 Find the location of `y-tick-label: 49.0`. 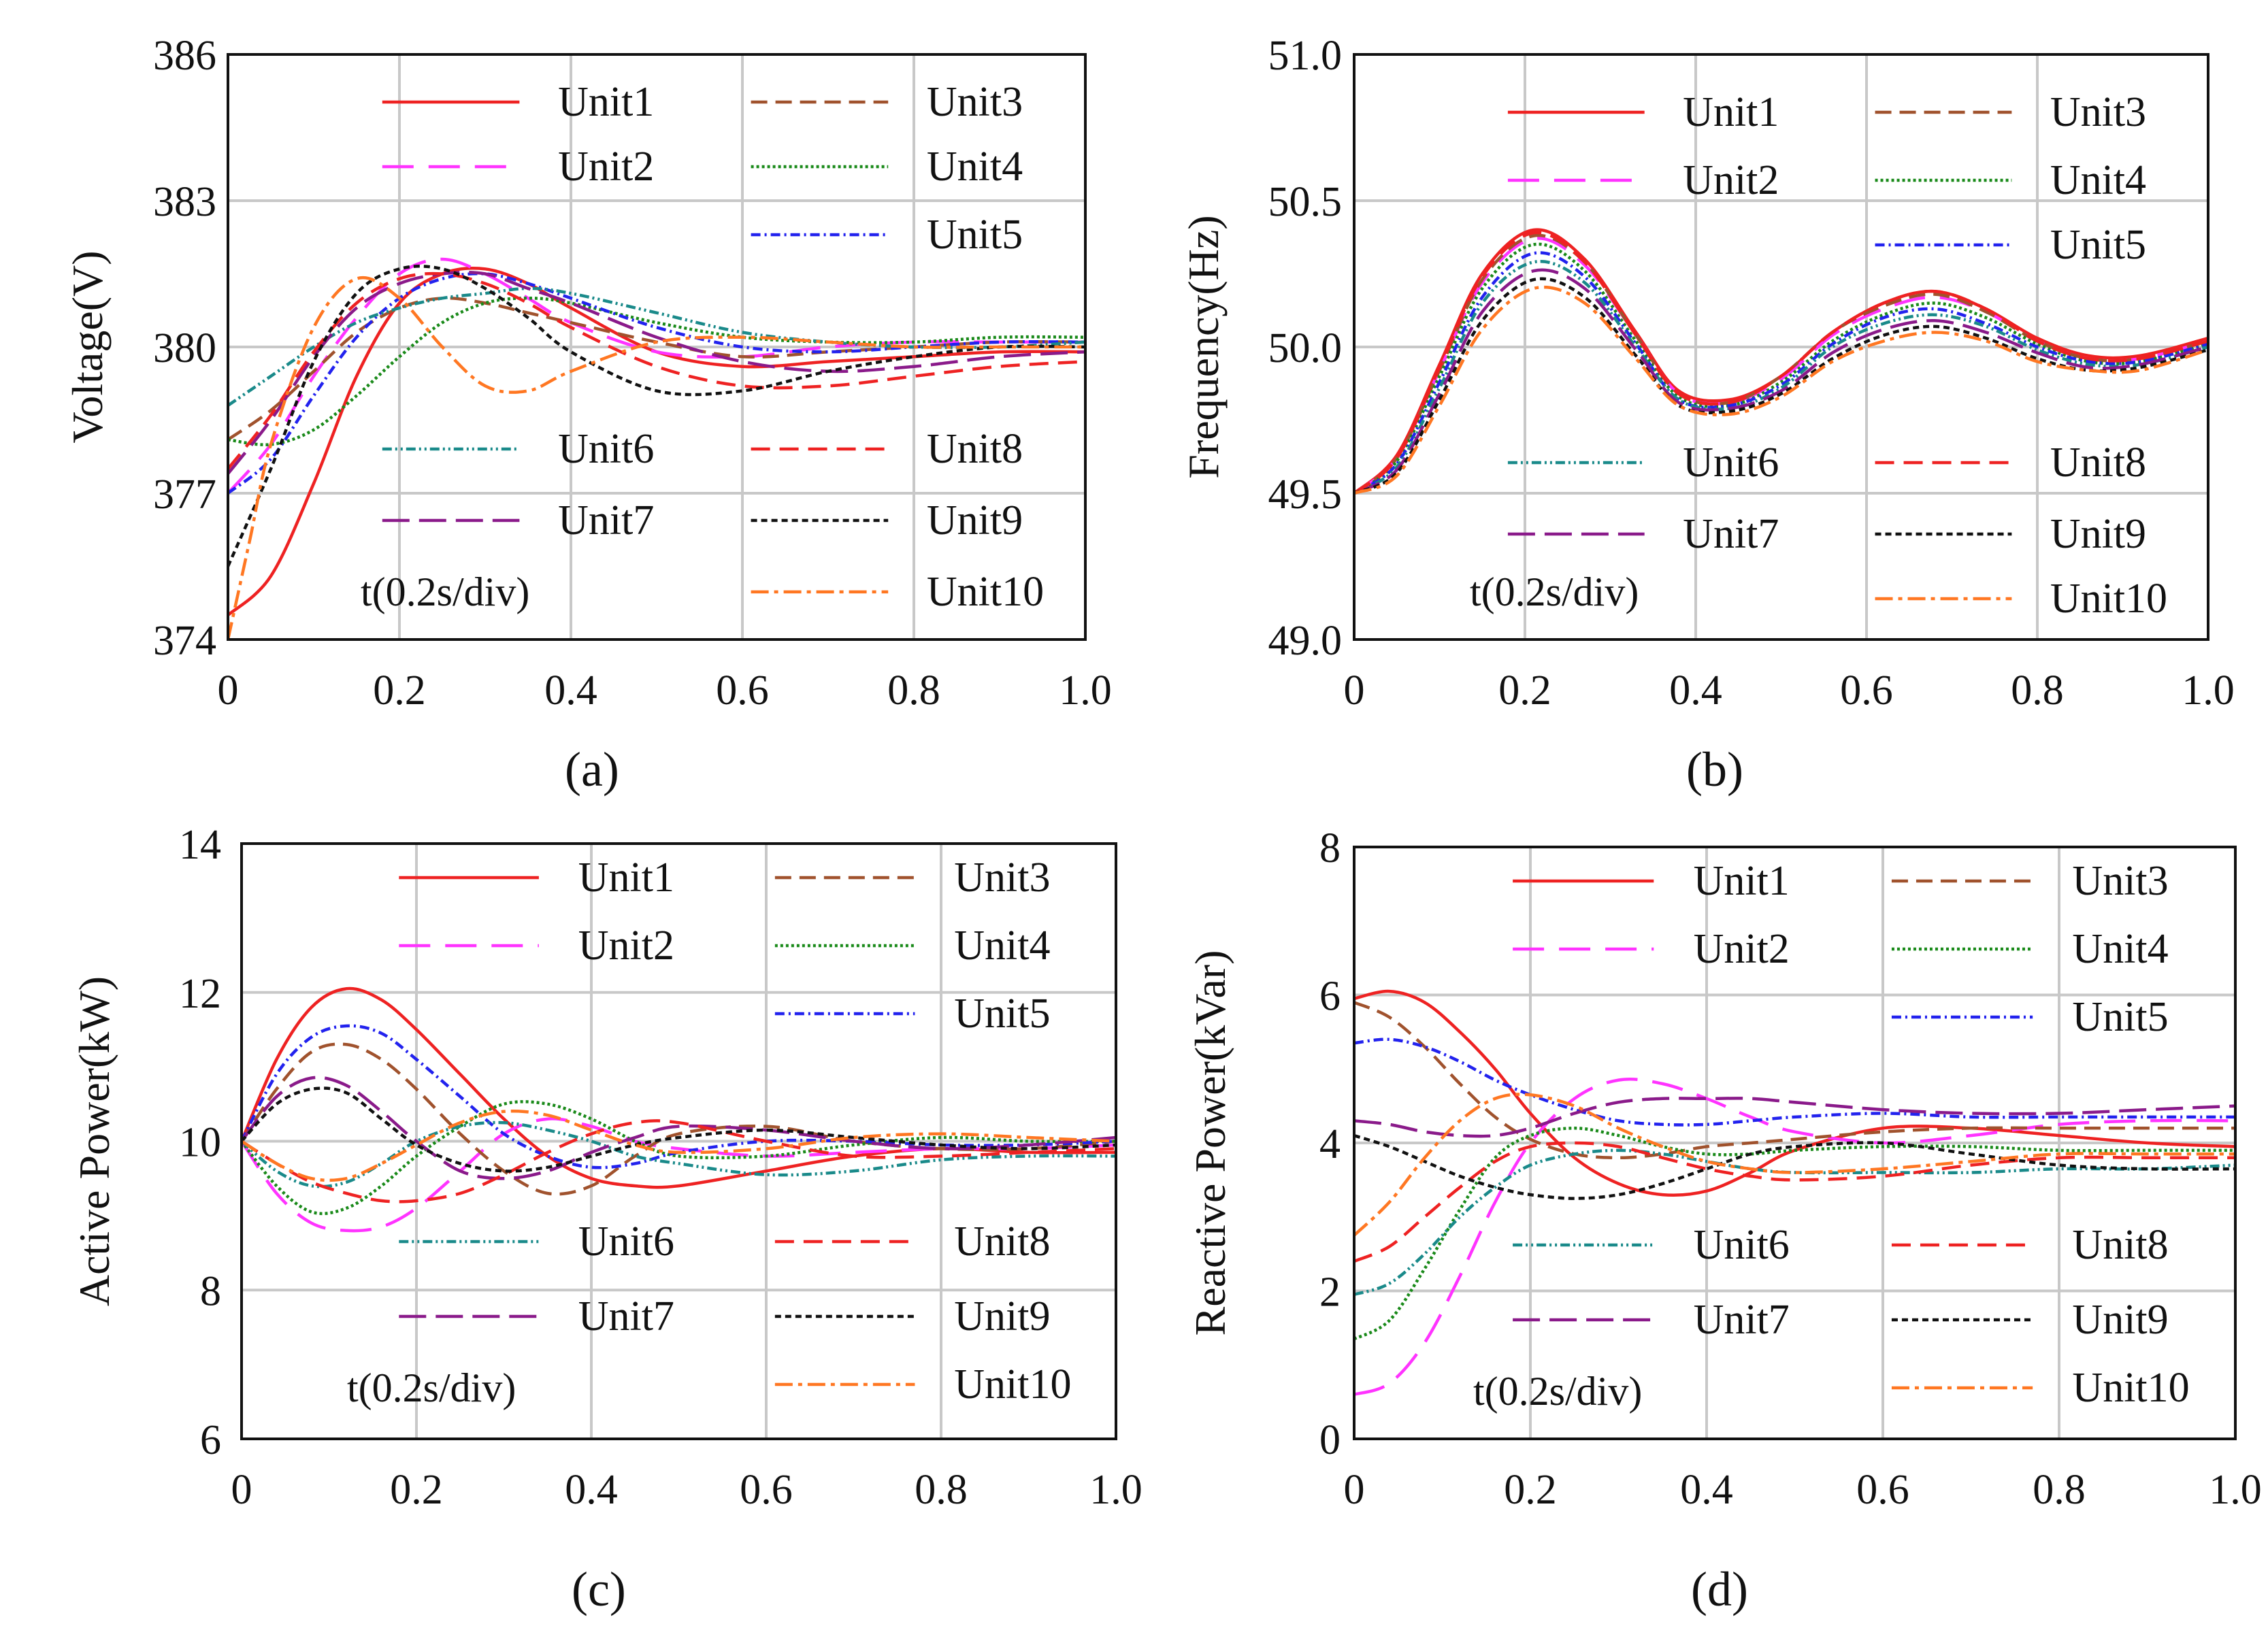

y-tick-label: 49.0 is located at coordinates (1305, 641).